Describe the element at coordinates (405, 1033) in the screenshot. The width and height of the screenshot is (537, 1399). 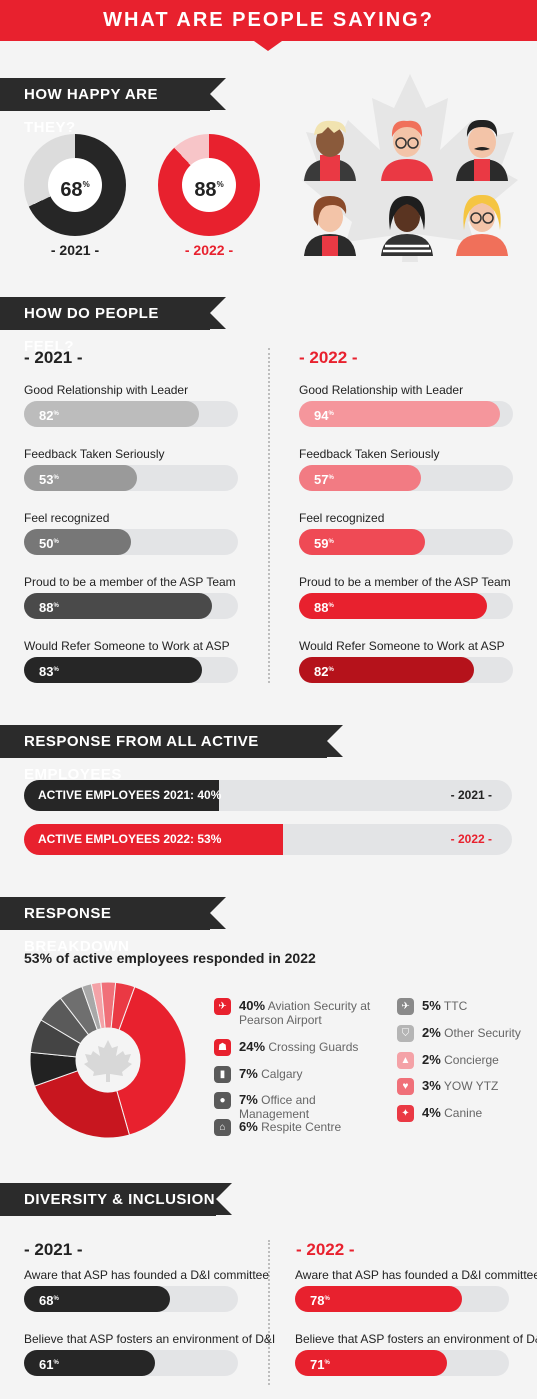
I see `shield-icon: ⛉` at that location.